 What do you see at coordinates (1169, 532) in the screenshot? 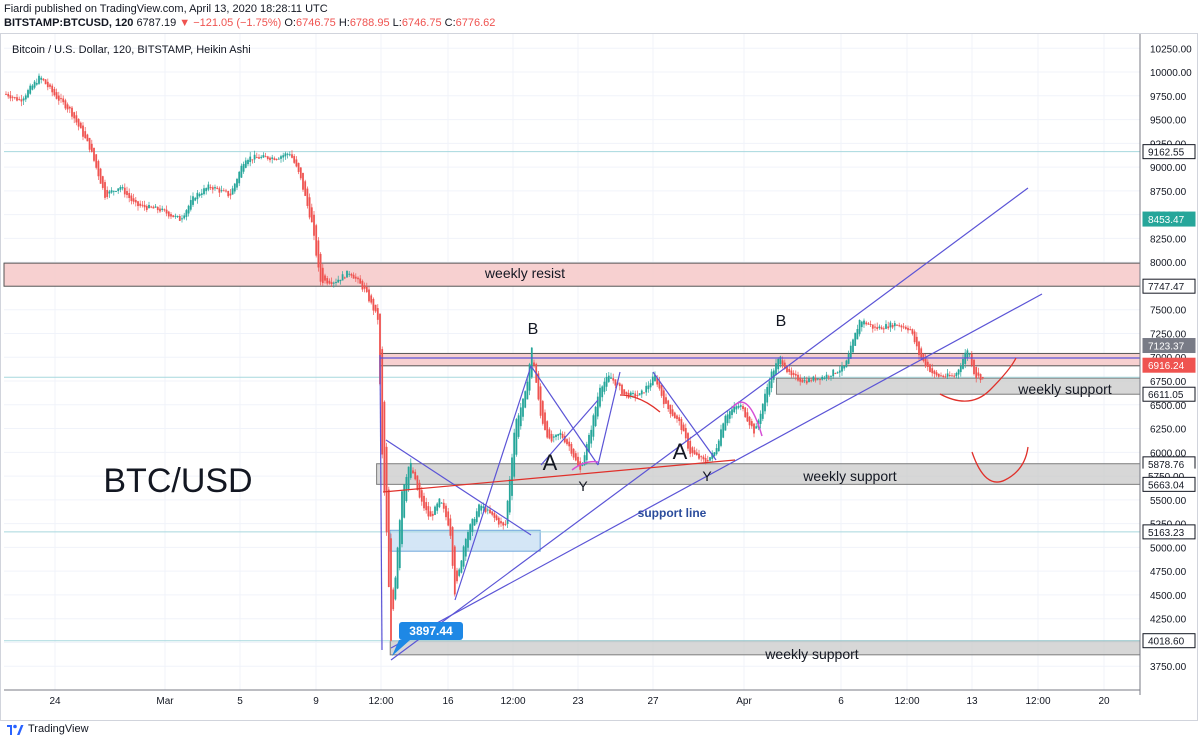
I see `price-badge` at bounding box center [1169, 532].